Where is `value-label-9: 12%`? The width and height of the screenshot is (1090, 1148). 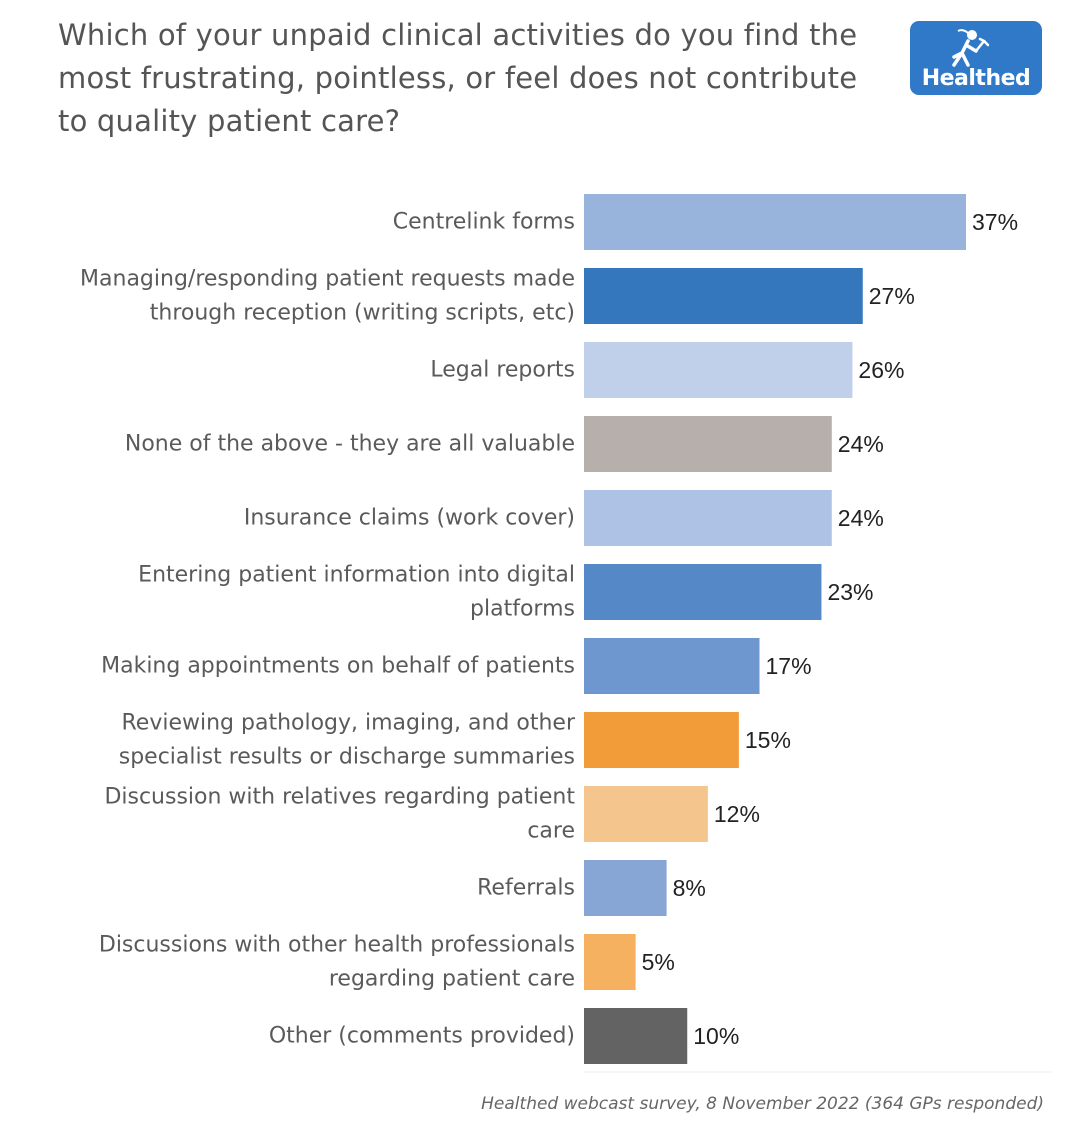
value-label-9: 12% is located at coordinates (737, 814).